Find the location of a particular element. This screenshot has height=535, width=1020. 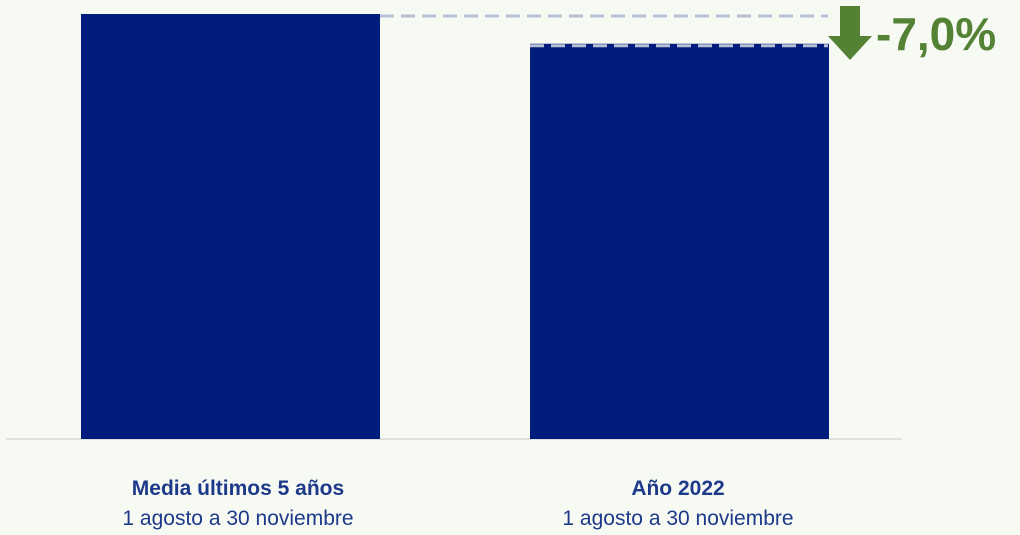

change-annotation: -7,0% is located at coordinates (912, 33).